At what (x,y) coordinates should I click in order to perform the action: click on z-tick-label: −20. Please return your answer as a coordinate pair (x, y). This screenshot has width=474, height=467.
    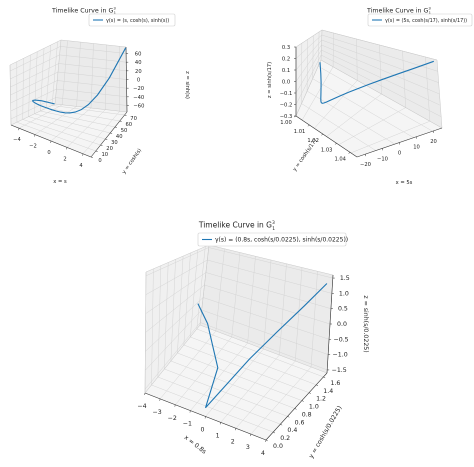
    Looking at the image, I should click on (138, 89).